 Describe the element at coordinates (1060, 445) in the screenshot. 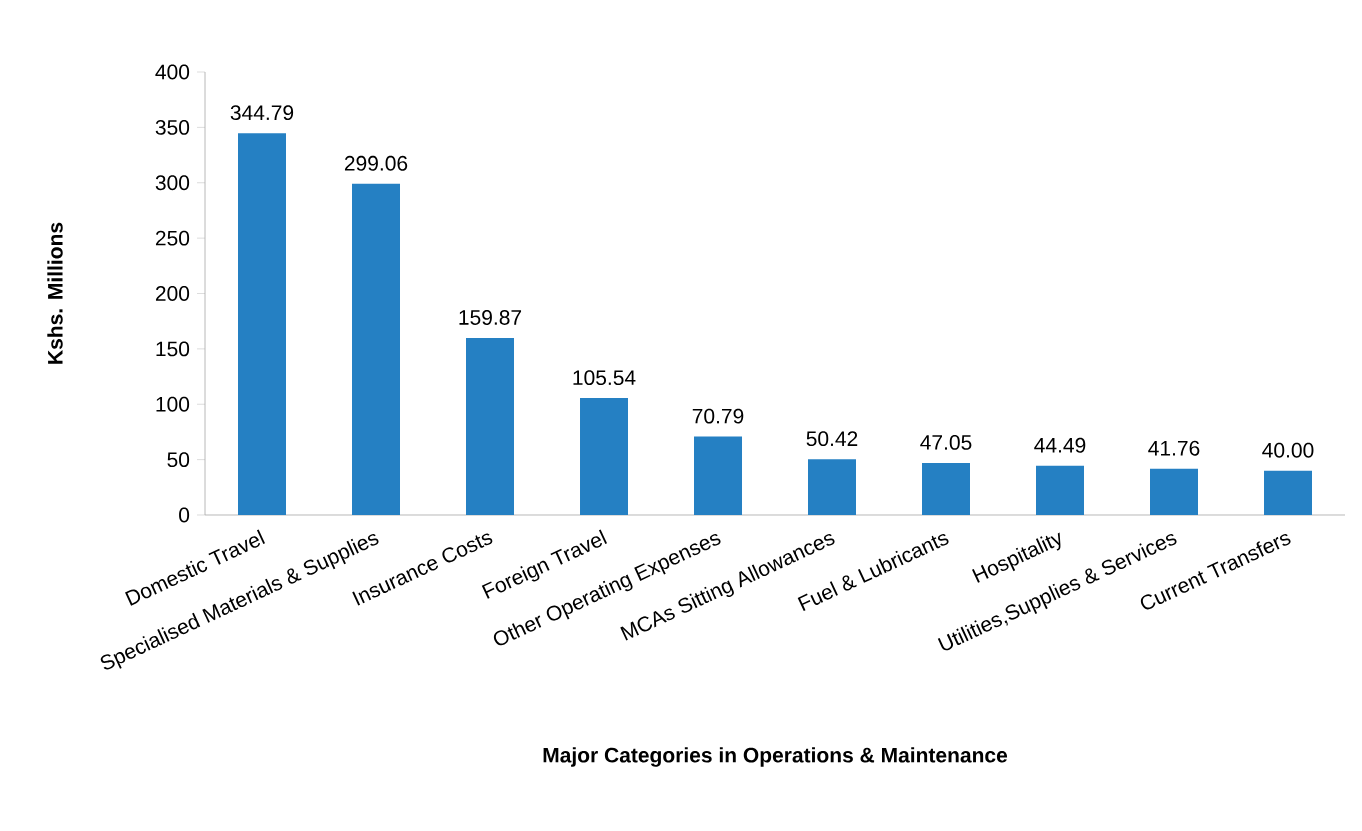

I see `data-label: 44.49` at that location.